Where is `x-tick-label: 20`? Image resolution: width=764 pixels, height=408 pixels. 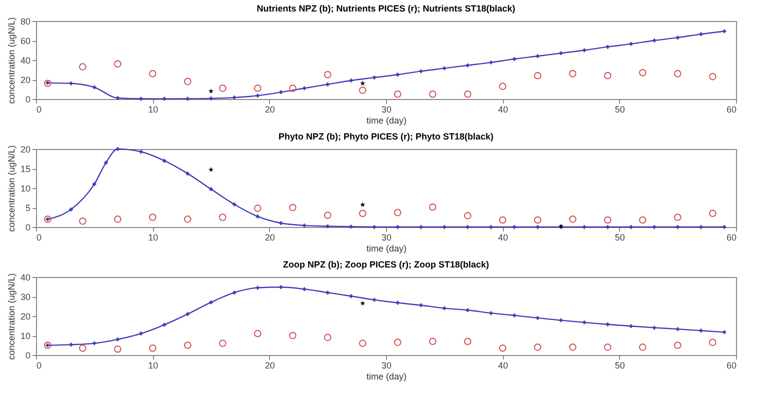 x-tick-label: 20 is located at coordinates (269, 365).